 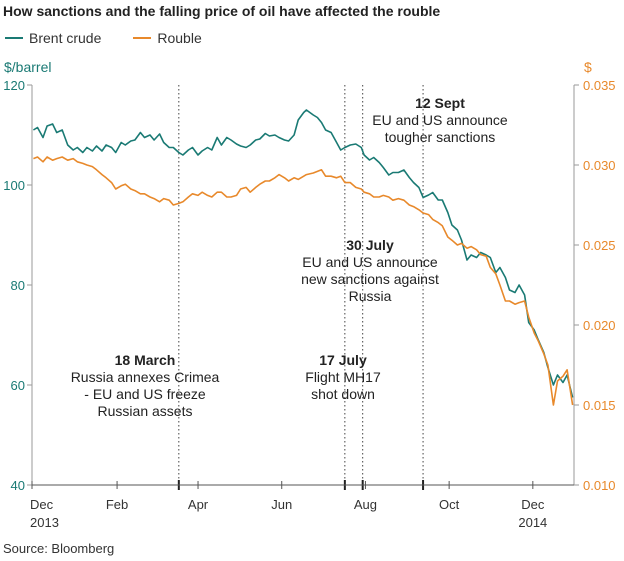 What do you see at coordinates (142, 38) in the screenshot?
I see `legend-swatch-rouble` at bounding box center [142, 38].